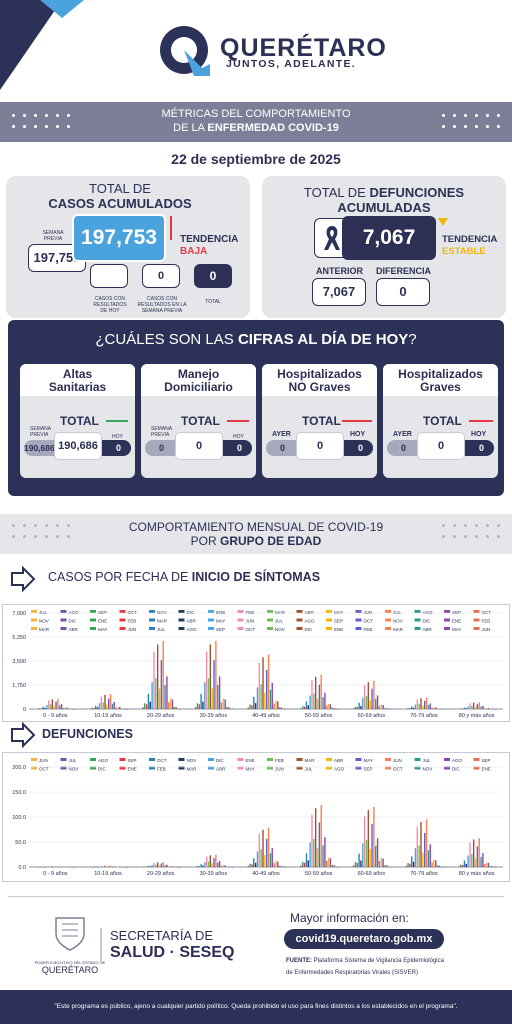 This screenshot has height=1024, width=512. Describe the element at coordinates (19, 638) in the screenshot. I see `y-tick-label: 5,250` at that location.